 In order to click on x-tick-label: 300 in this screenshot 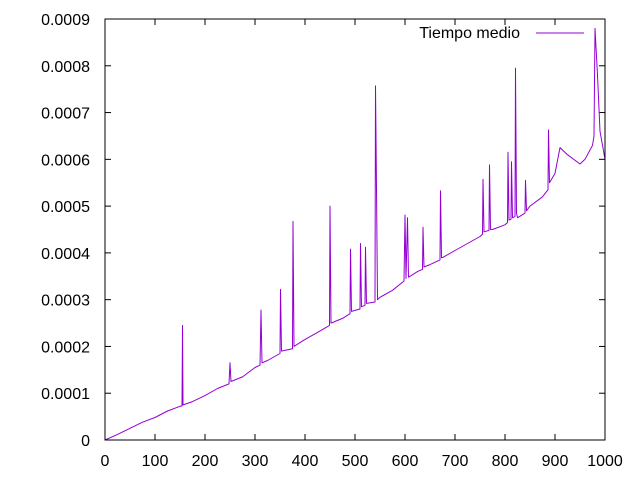, I will do `click(255, 461)`.